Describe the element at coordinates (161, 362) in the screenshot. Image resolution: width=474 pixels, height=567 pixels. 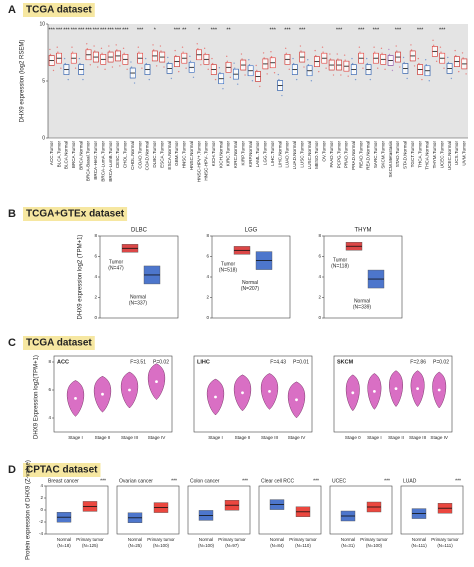
I see `stat-p: P=0.02` at that location.